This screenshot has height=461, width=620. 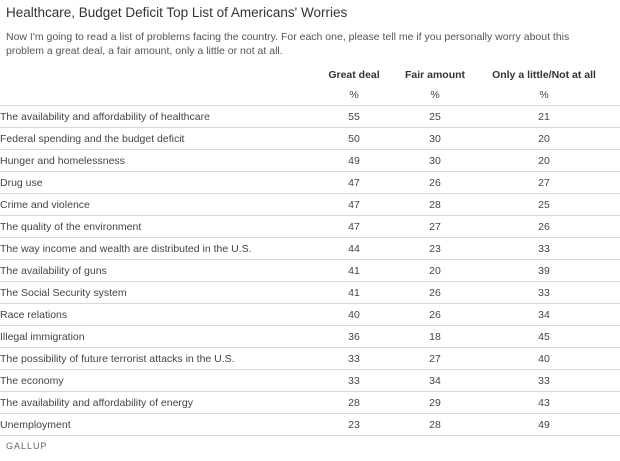 I want to click on row-label: The availability of guns, so click(x=153, y=270).